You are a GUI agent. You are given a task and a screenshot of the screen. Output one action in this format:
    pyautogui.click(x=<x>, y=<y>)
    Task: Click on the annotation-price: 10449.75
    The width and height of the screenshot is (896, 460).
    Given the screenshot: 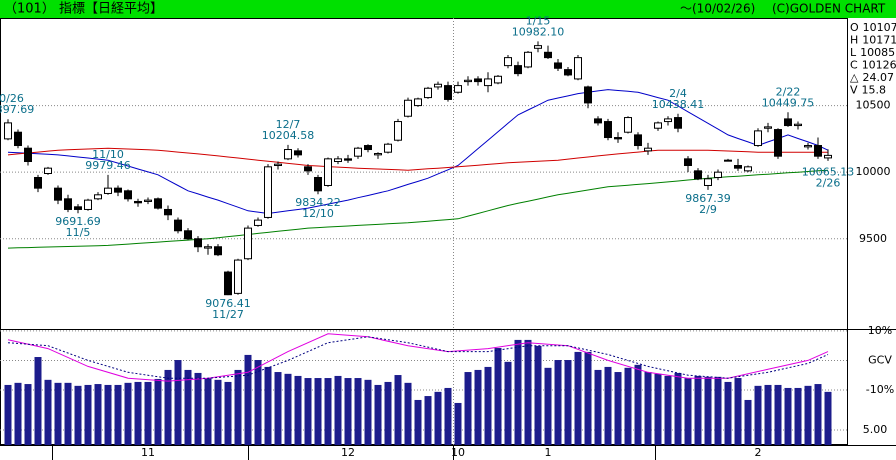 What is the action you would take?
    pyautogui.click(x=788, y=102)
    